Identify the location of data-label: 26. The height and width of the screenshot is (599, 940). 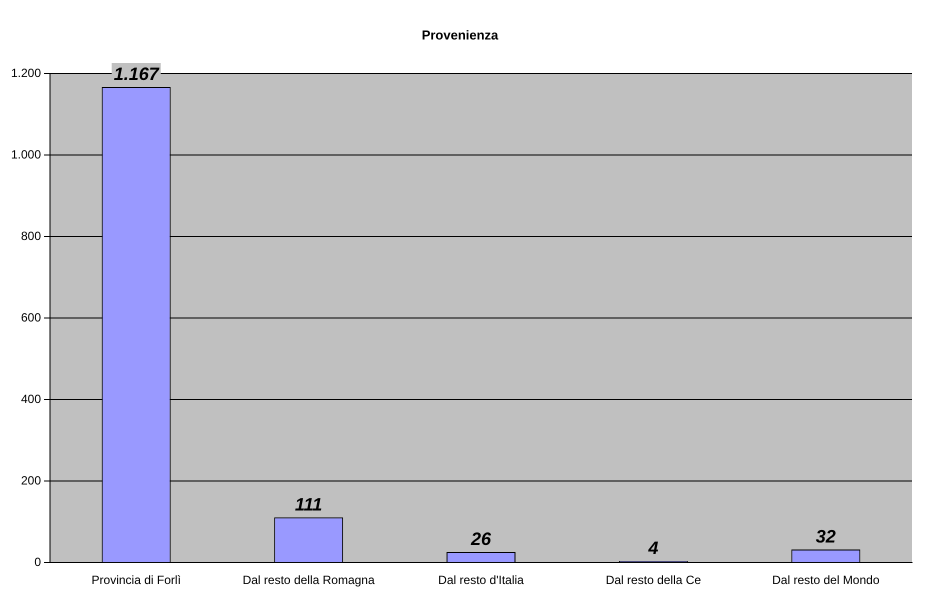
(481, 538).